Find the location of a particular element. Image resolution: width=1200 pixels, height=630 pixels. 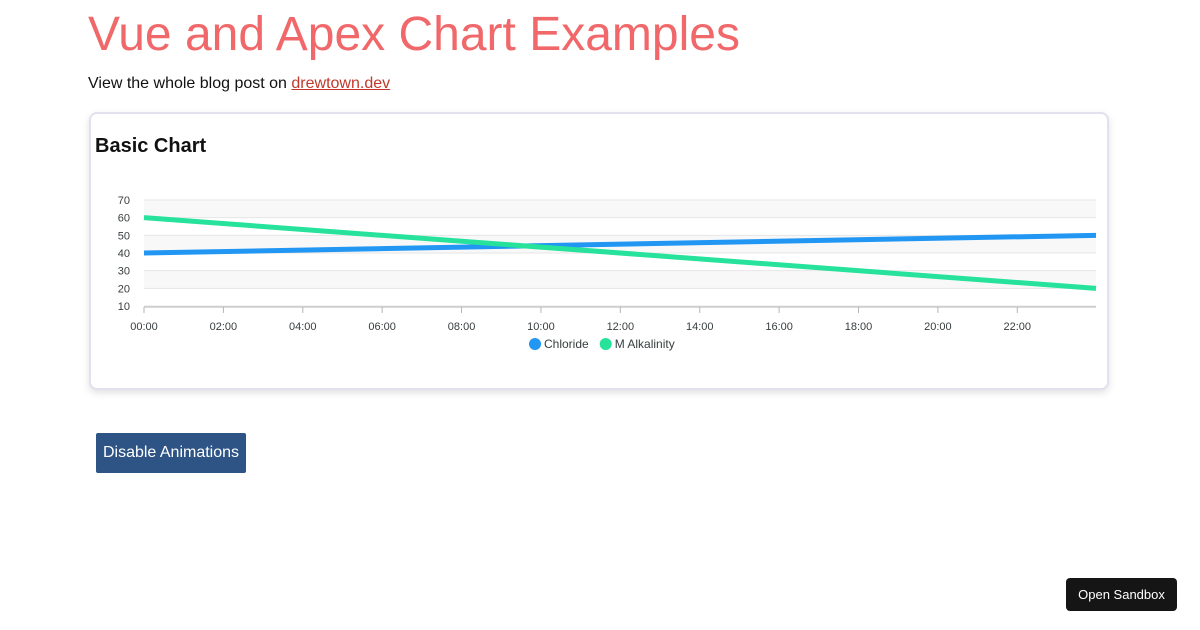

legend-label-chloride: Chloride is located at coordinates (566, 344).